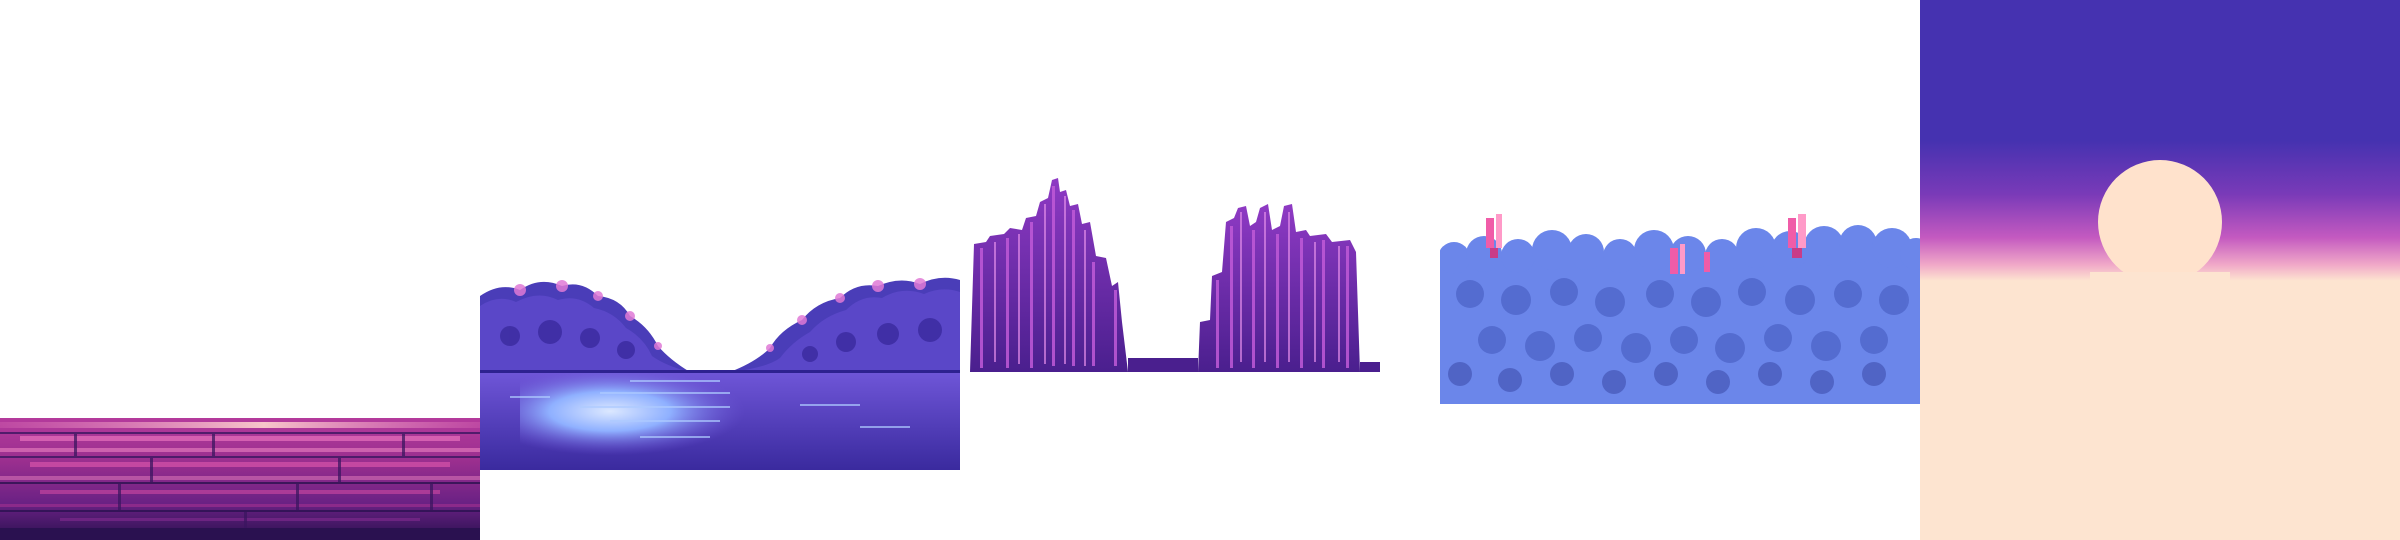 This screenshot has height=540, width=2400. I want to click on lake-valley-layer, so click(720, 373).